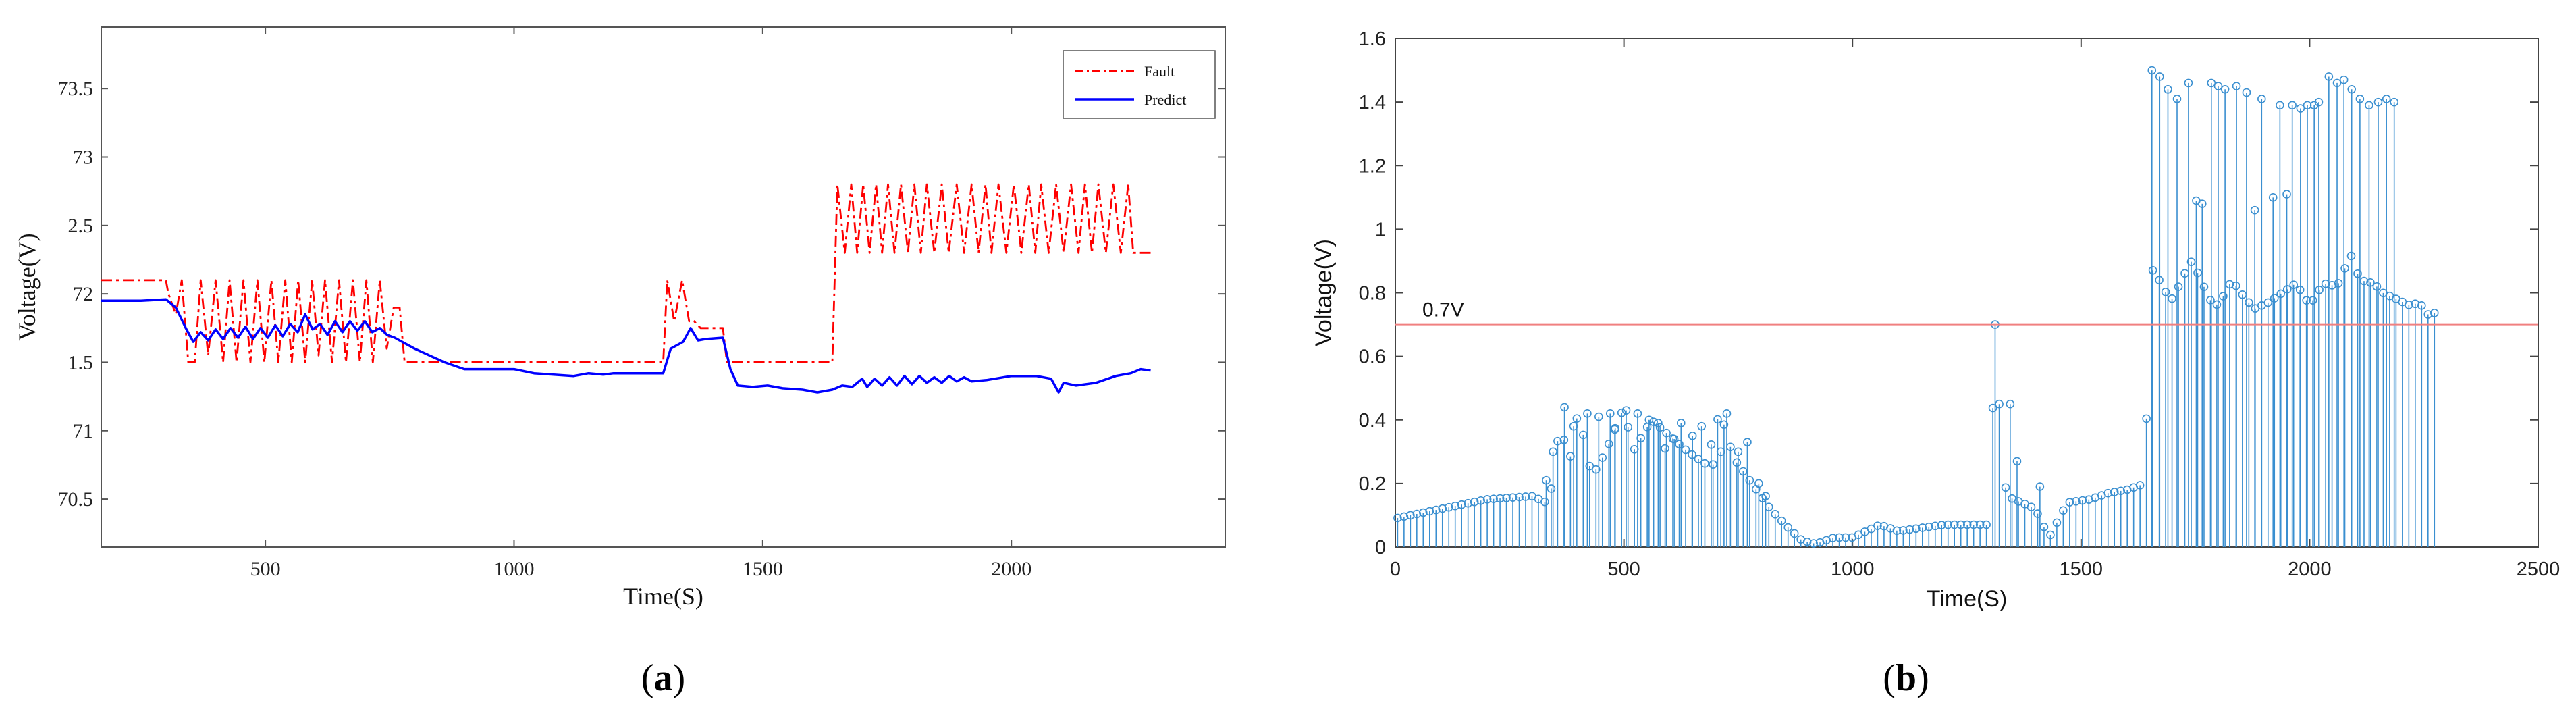 The image size is (2576, 726). What do you see at coordinates (1395, 569) in the screenshot?
I see `x-tick-label: 0` at bounding box center [1395, 569].